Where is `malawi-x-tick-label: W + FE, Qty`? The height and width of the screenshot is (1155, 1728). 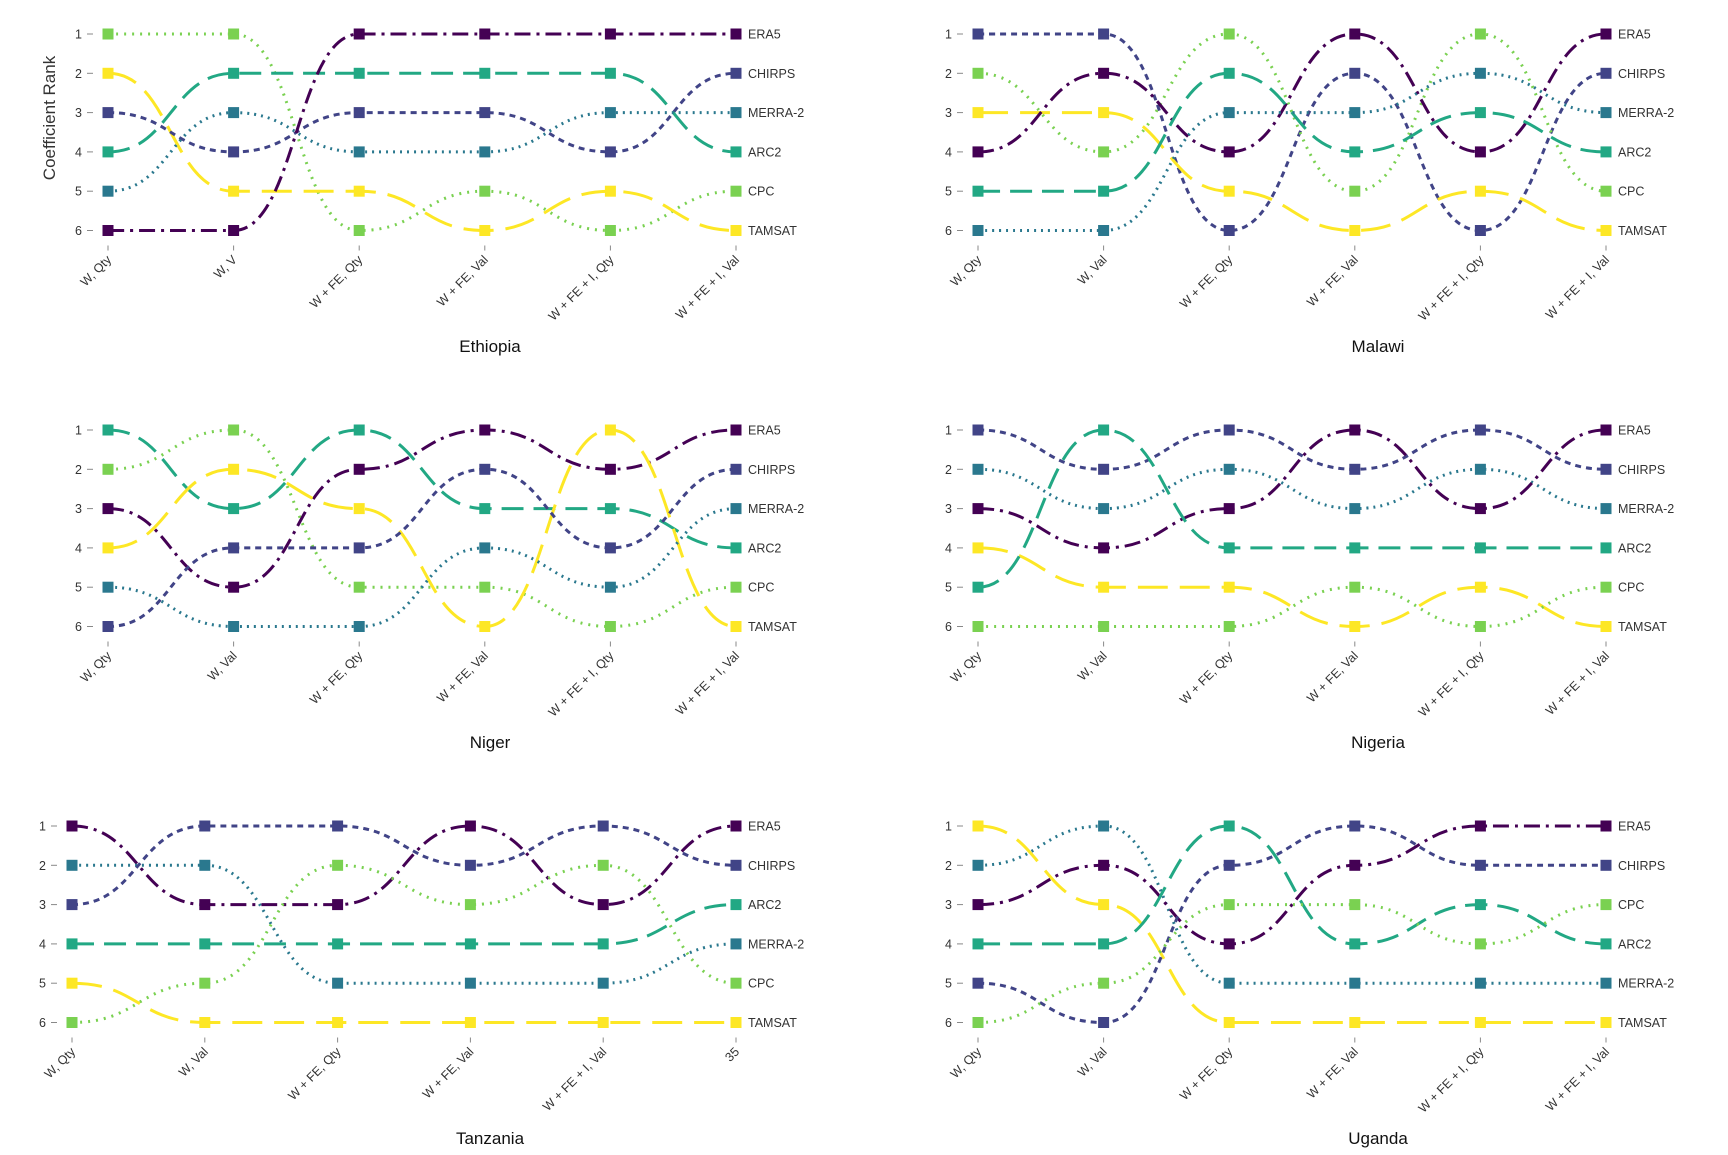
malawi-x-tick-label: W + FE, Qty is located at coordinates (1206, 281).